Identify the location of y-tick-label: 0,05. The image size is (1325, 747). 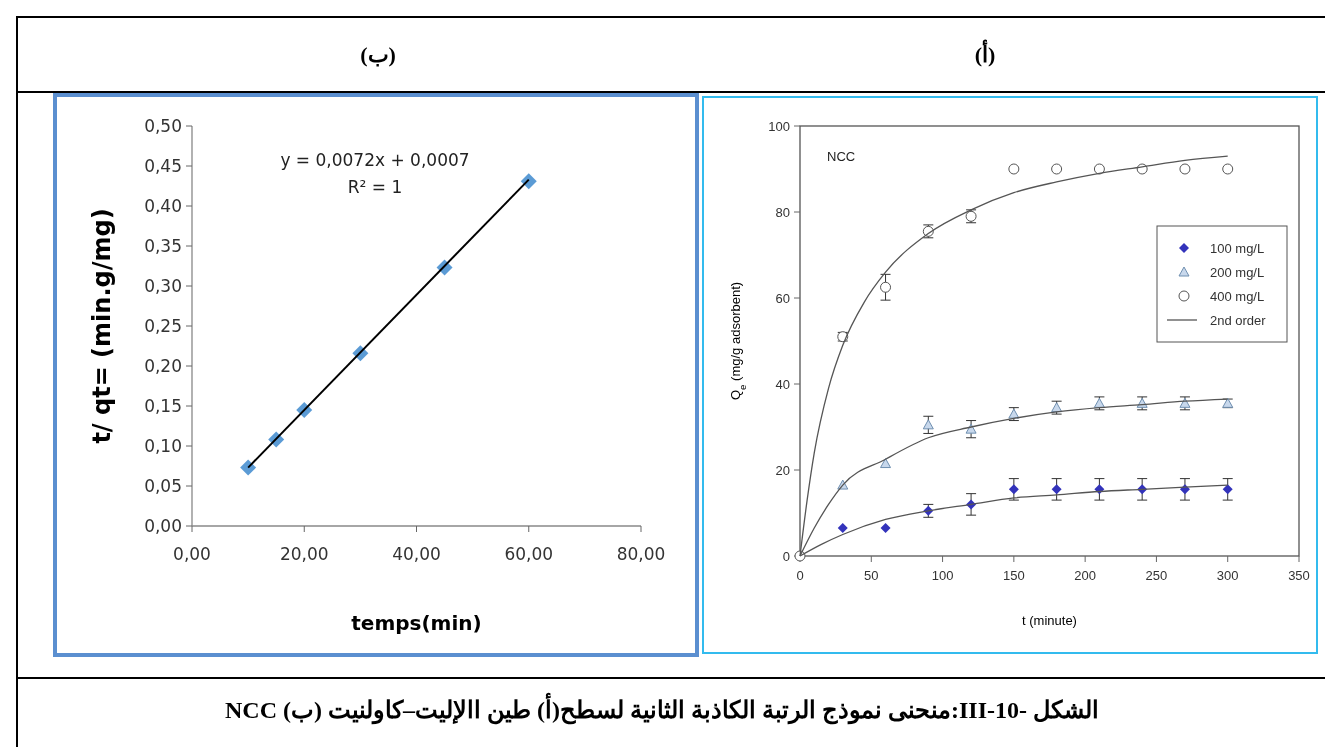
(163, 485).